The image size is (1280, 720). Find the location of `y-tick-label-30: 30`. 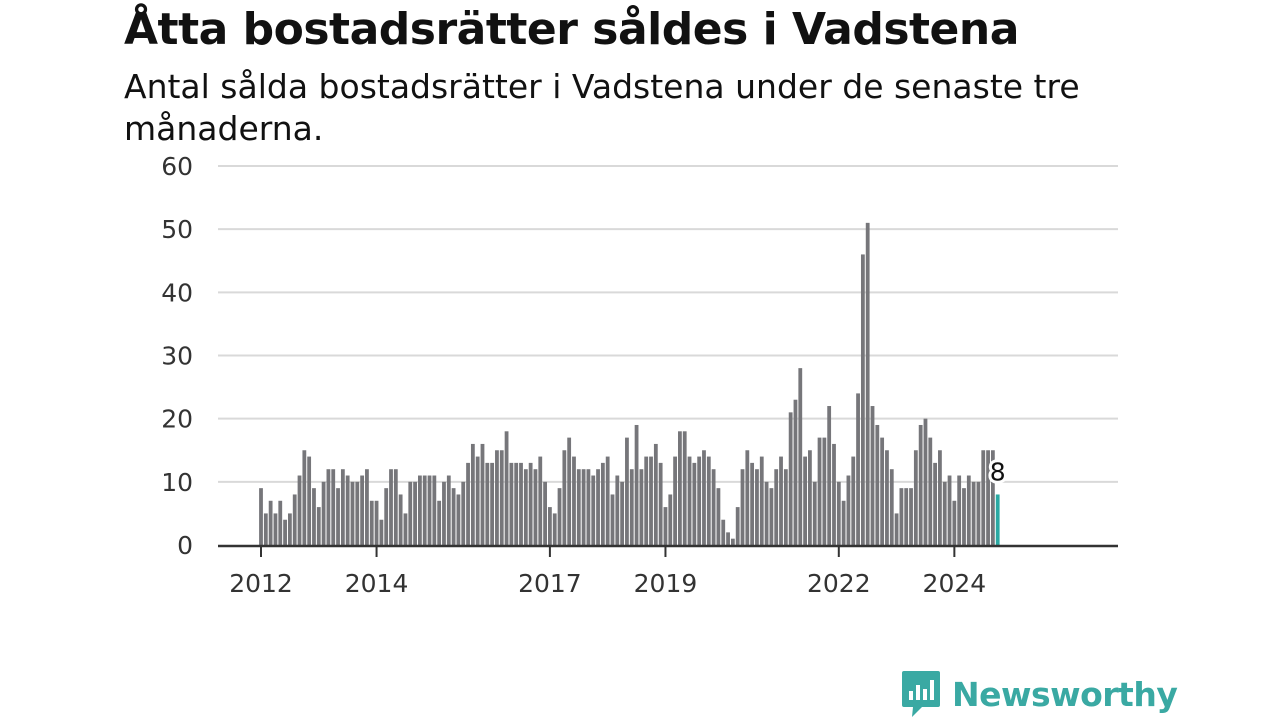

y-tick-label-30: 30 is located at coordinates (177, 356).